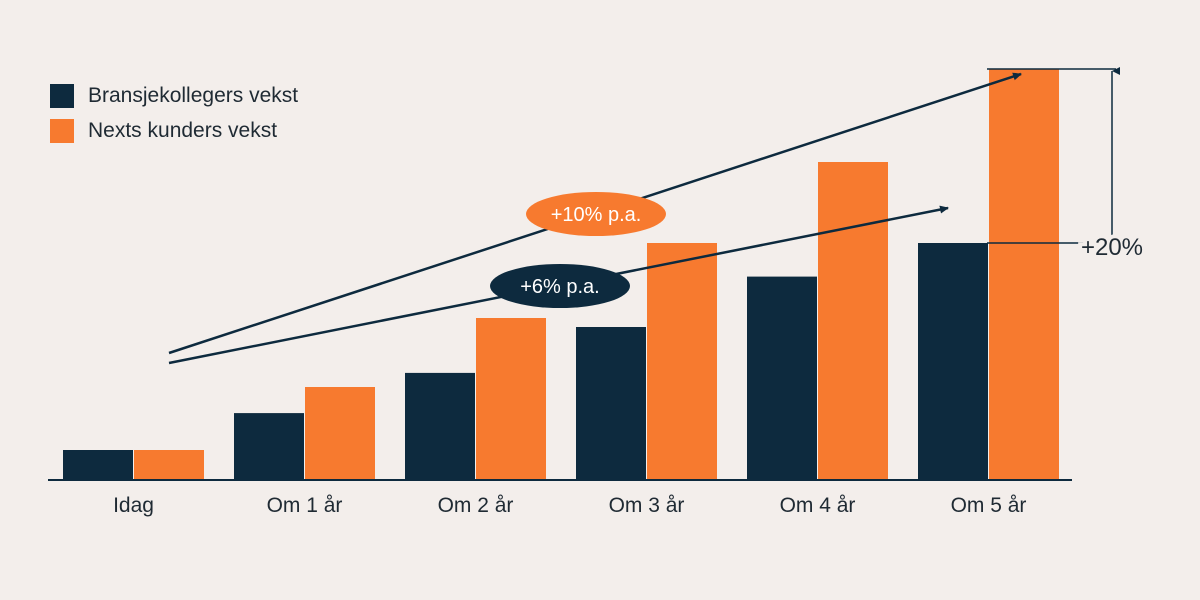 This screenshot has height=600, width=1200. I want to click on legend-swatch-navy, so click(62, 96).